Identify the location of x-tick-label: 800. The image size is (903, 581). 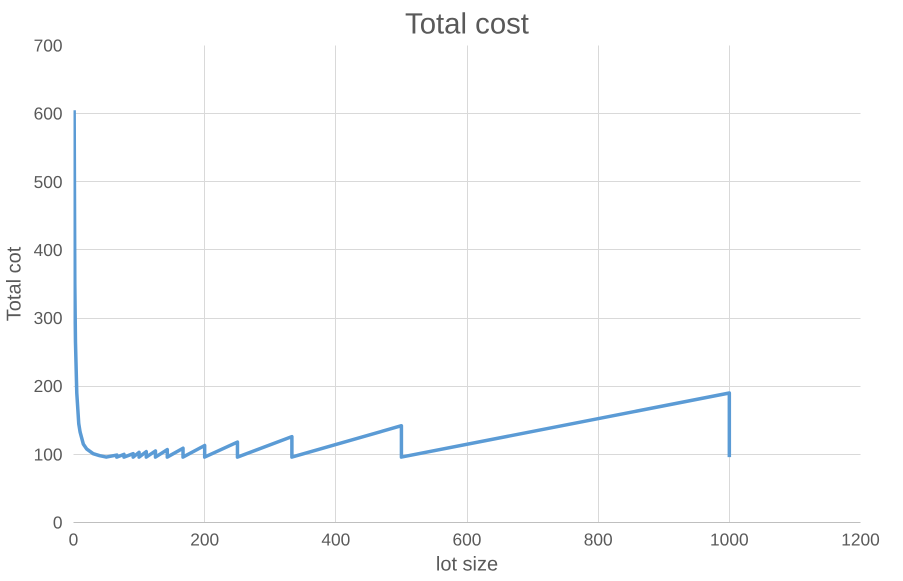
(598, 540).